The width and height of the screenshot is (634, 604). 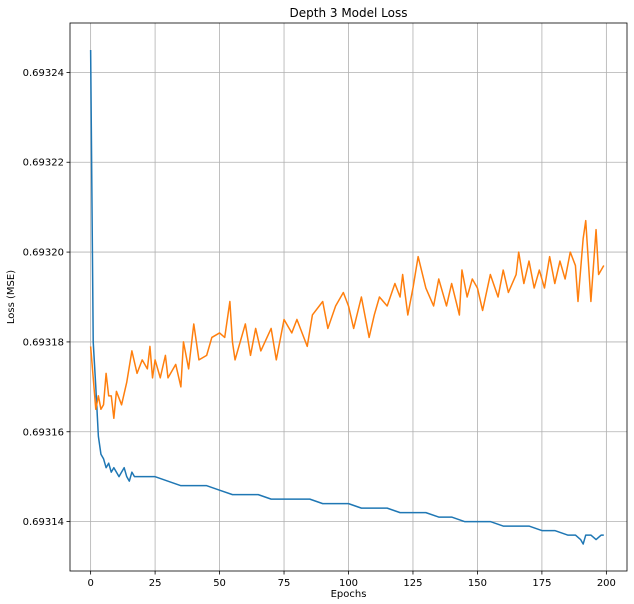 What do you see at coordinates (43, 432) in the screenshot?
I see `y-tick-label: 0.69316` at bounding box center [43, 432].